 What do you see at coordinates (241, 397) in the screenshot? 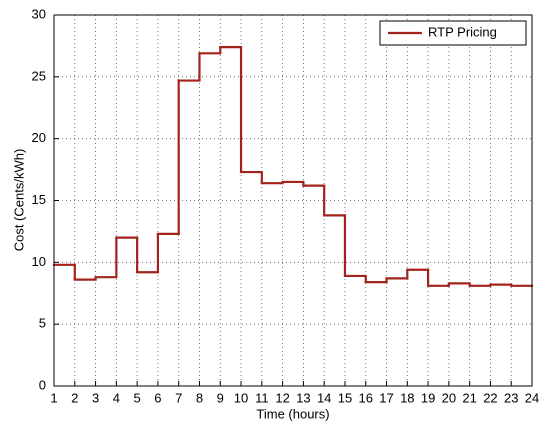
I see `x-tick-label: 10` at bounding box center [241, 397].